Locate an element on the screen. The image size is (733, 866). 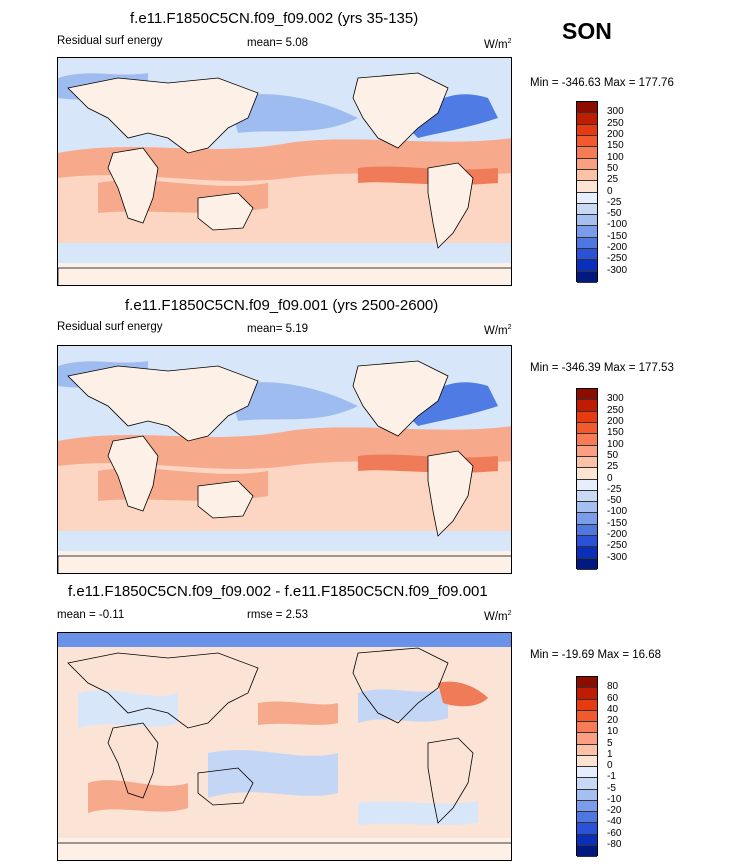
colorbar-tick-label: -1 is located at coordinates (611, 777).